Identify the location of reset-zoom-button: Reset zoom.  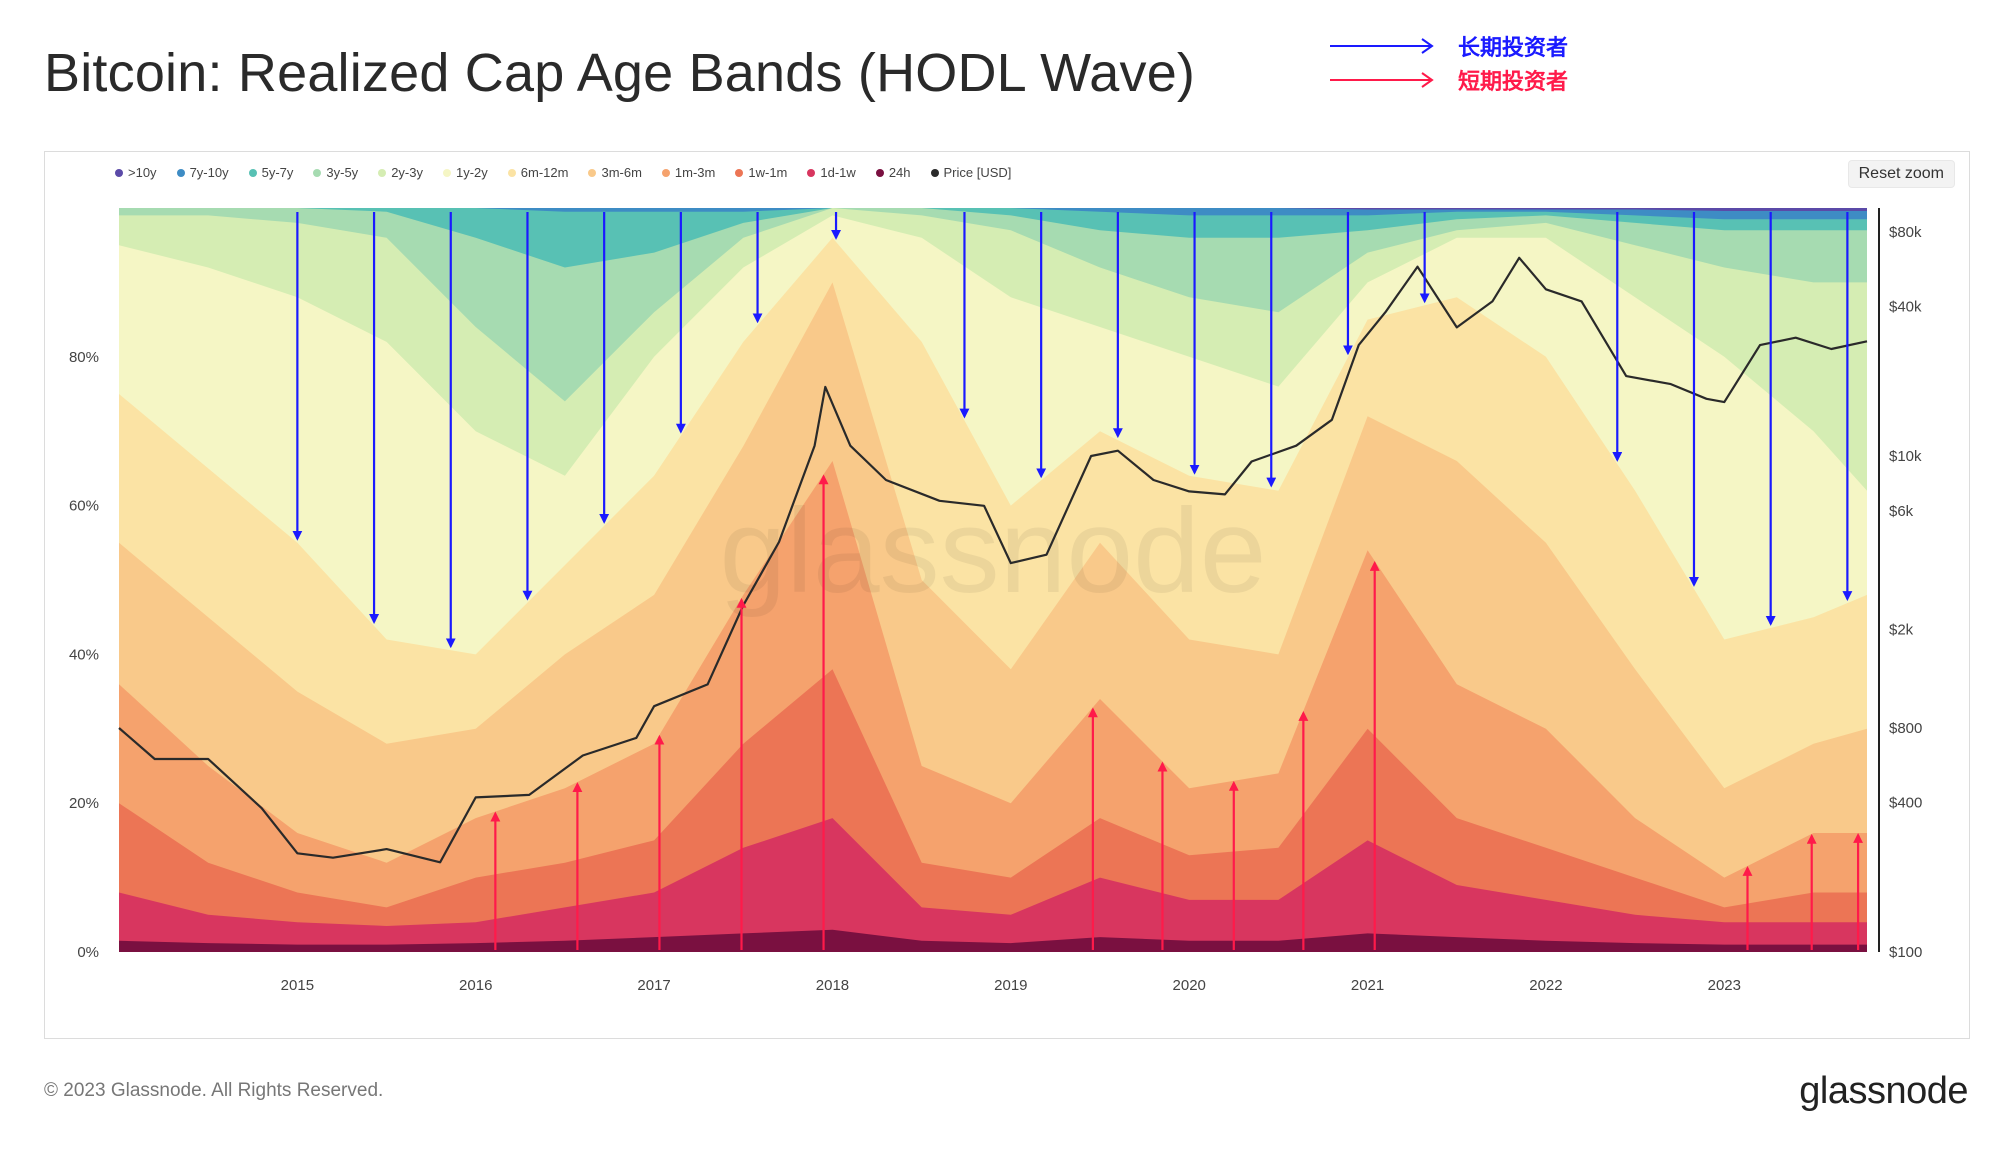
(1901, 174).